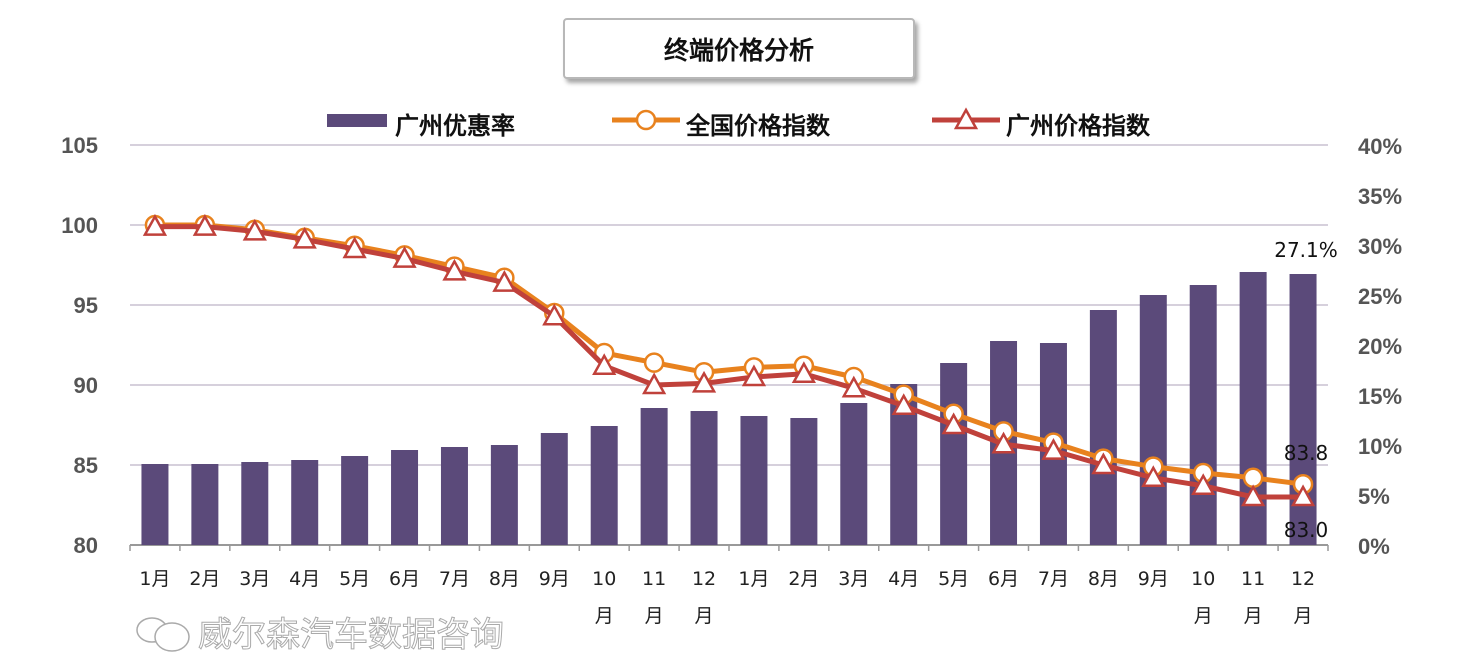 This screenshot has width=1463, height=666. What do you see at coordinates (1380, 246) in the screenshot?
I see `right-tick-label: 30%` at bounding box center [1380, 246].